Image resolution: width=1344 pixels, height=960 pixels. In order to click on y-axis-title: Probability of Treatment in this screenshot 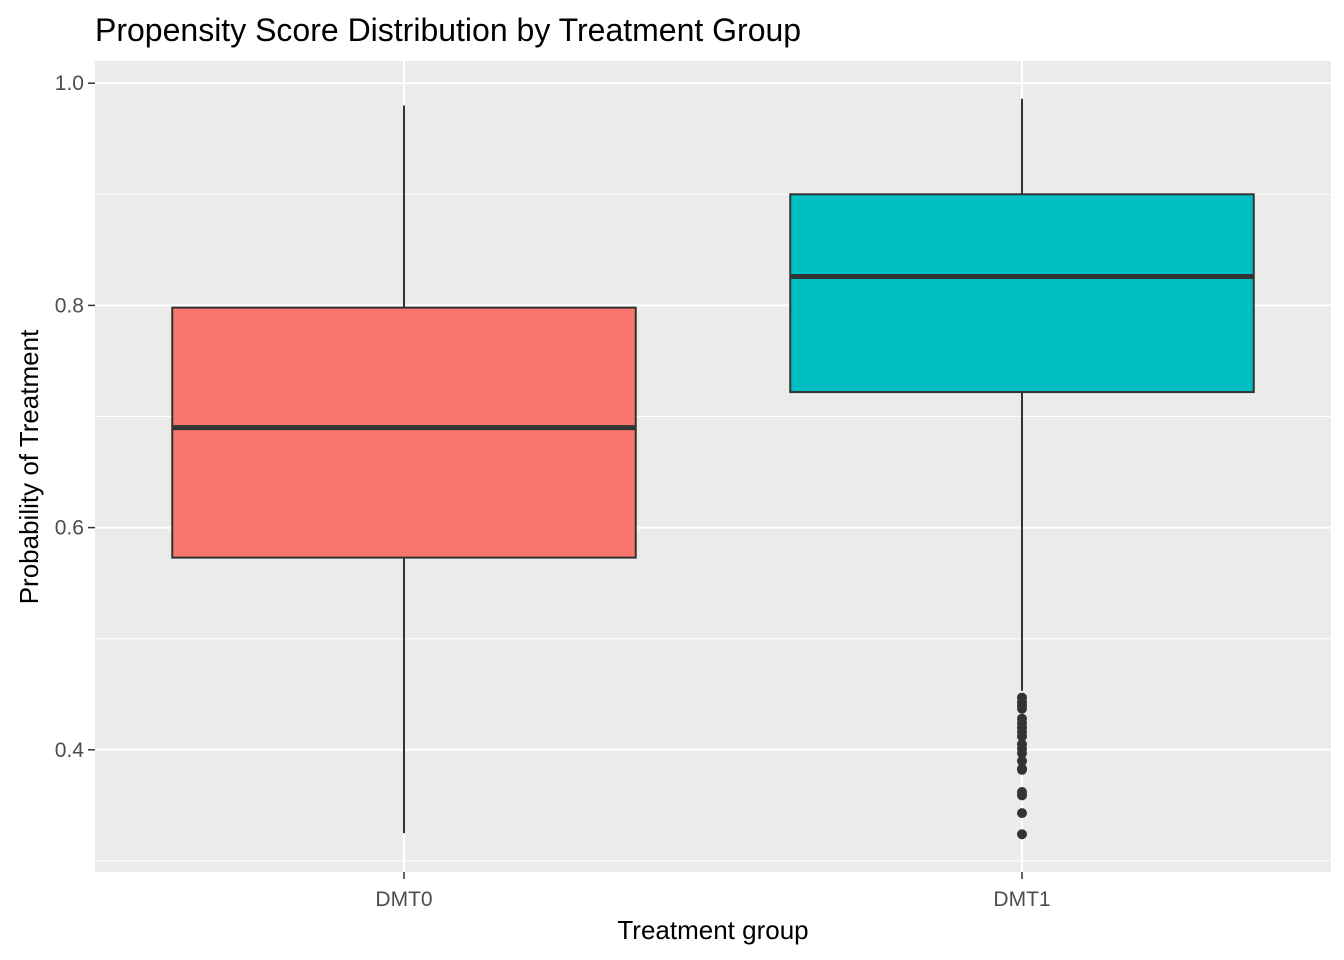, I will do `click(29, 466)`.